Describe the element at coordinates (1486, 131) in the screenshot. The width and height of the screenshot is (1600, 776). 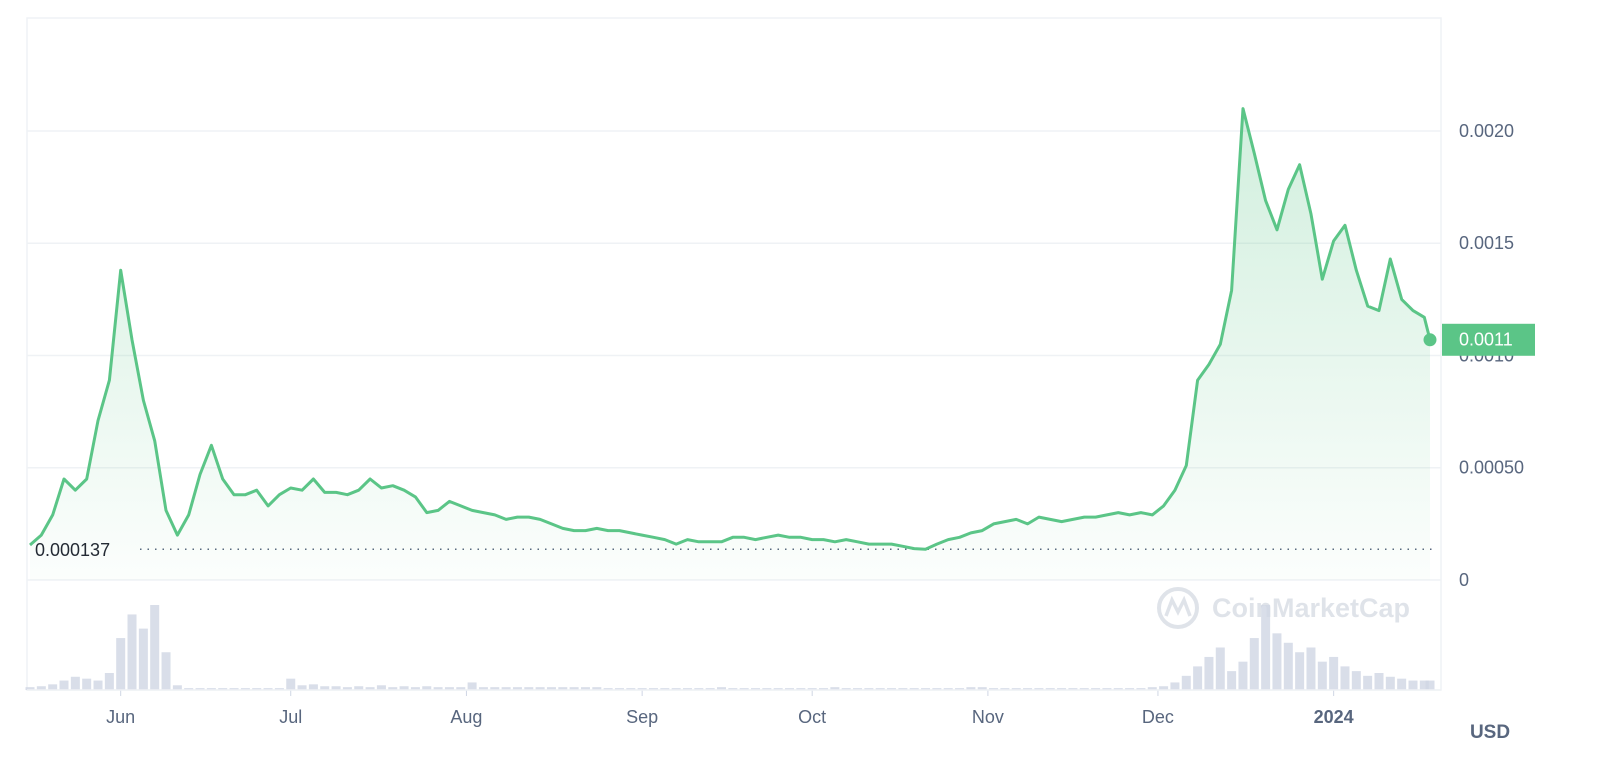
I see `y-tick-label: 0.0020` at that location.